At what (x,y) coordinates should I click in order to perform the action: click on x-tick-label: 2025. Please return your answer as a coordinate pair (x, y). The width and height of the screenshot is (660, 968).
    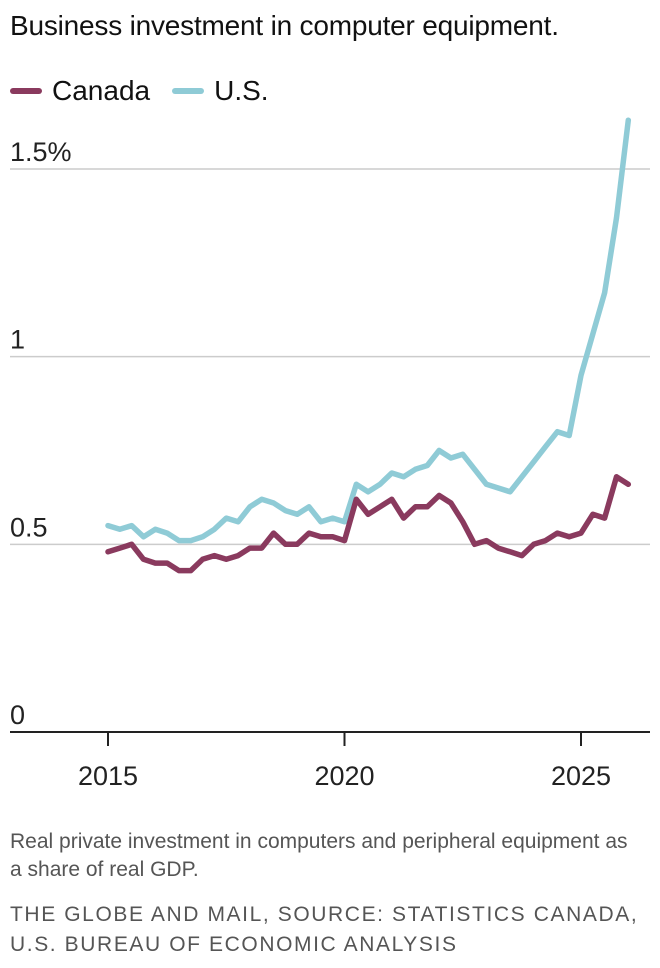
    Looking at the image, I should click on (581, 776).